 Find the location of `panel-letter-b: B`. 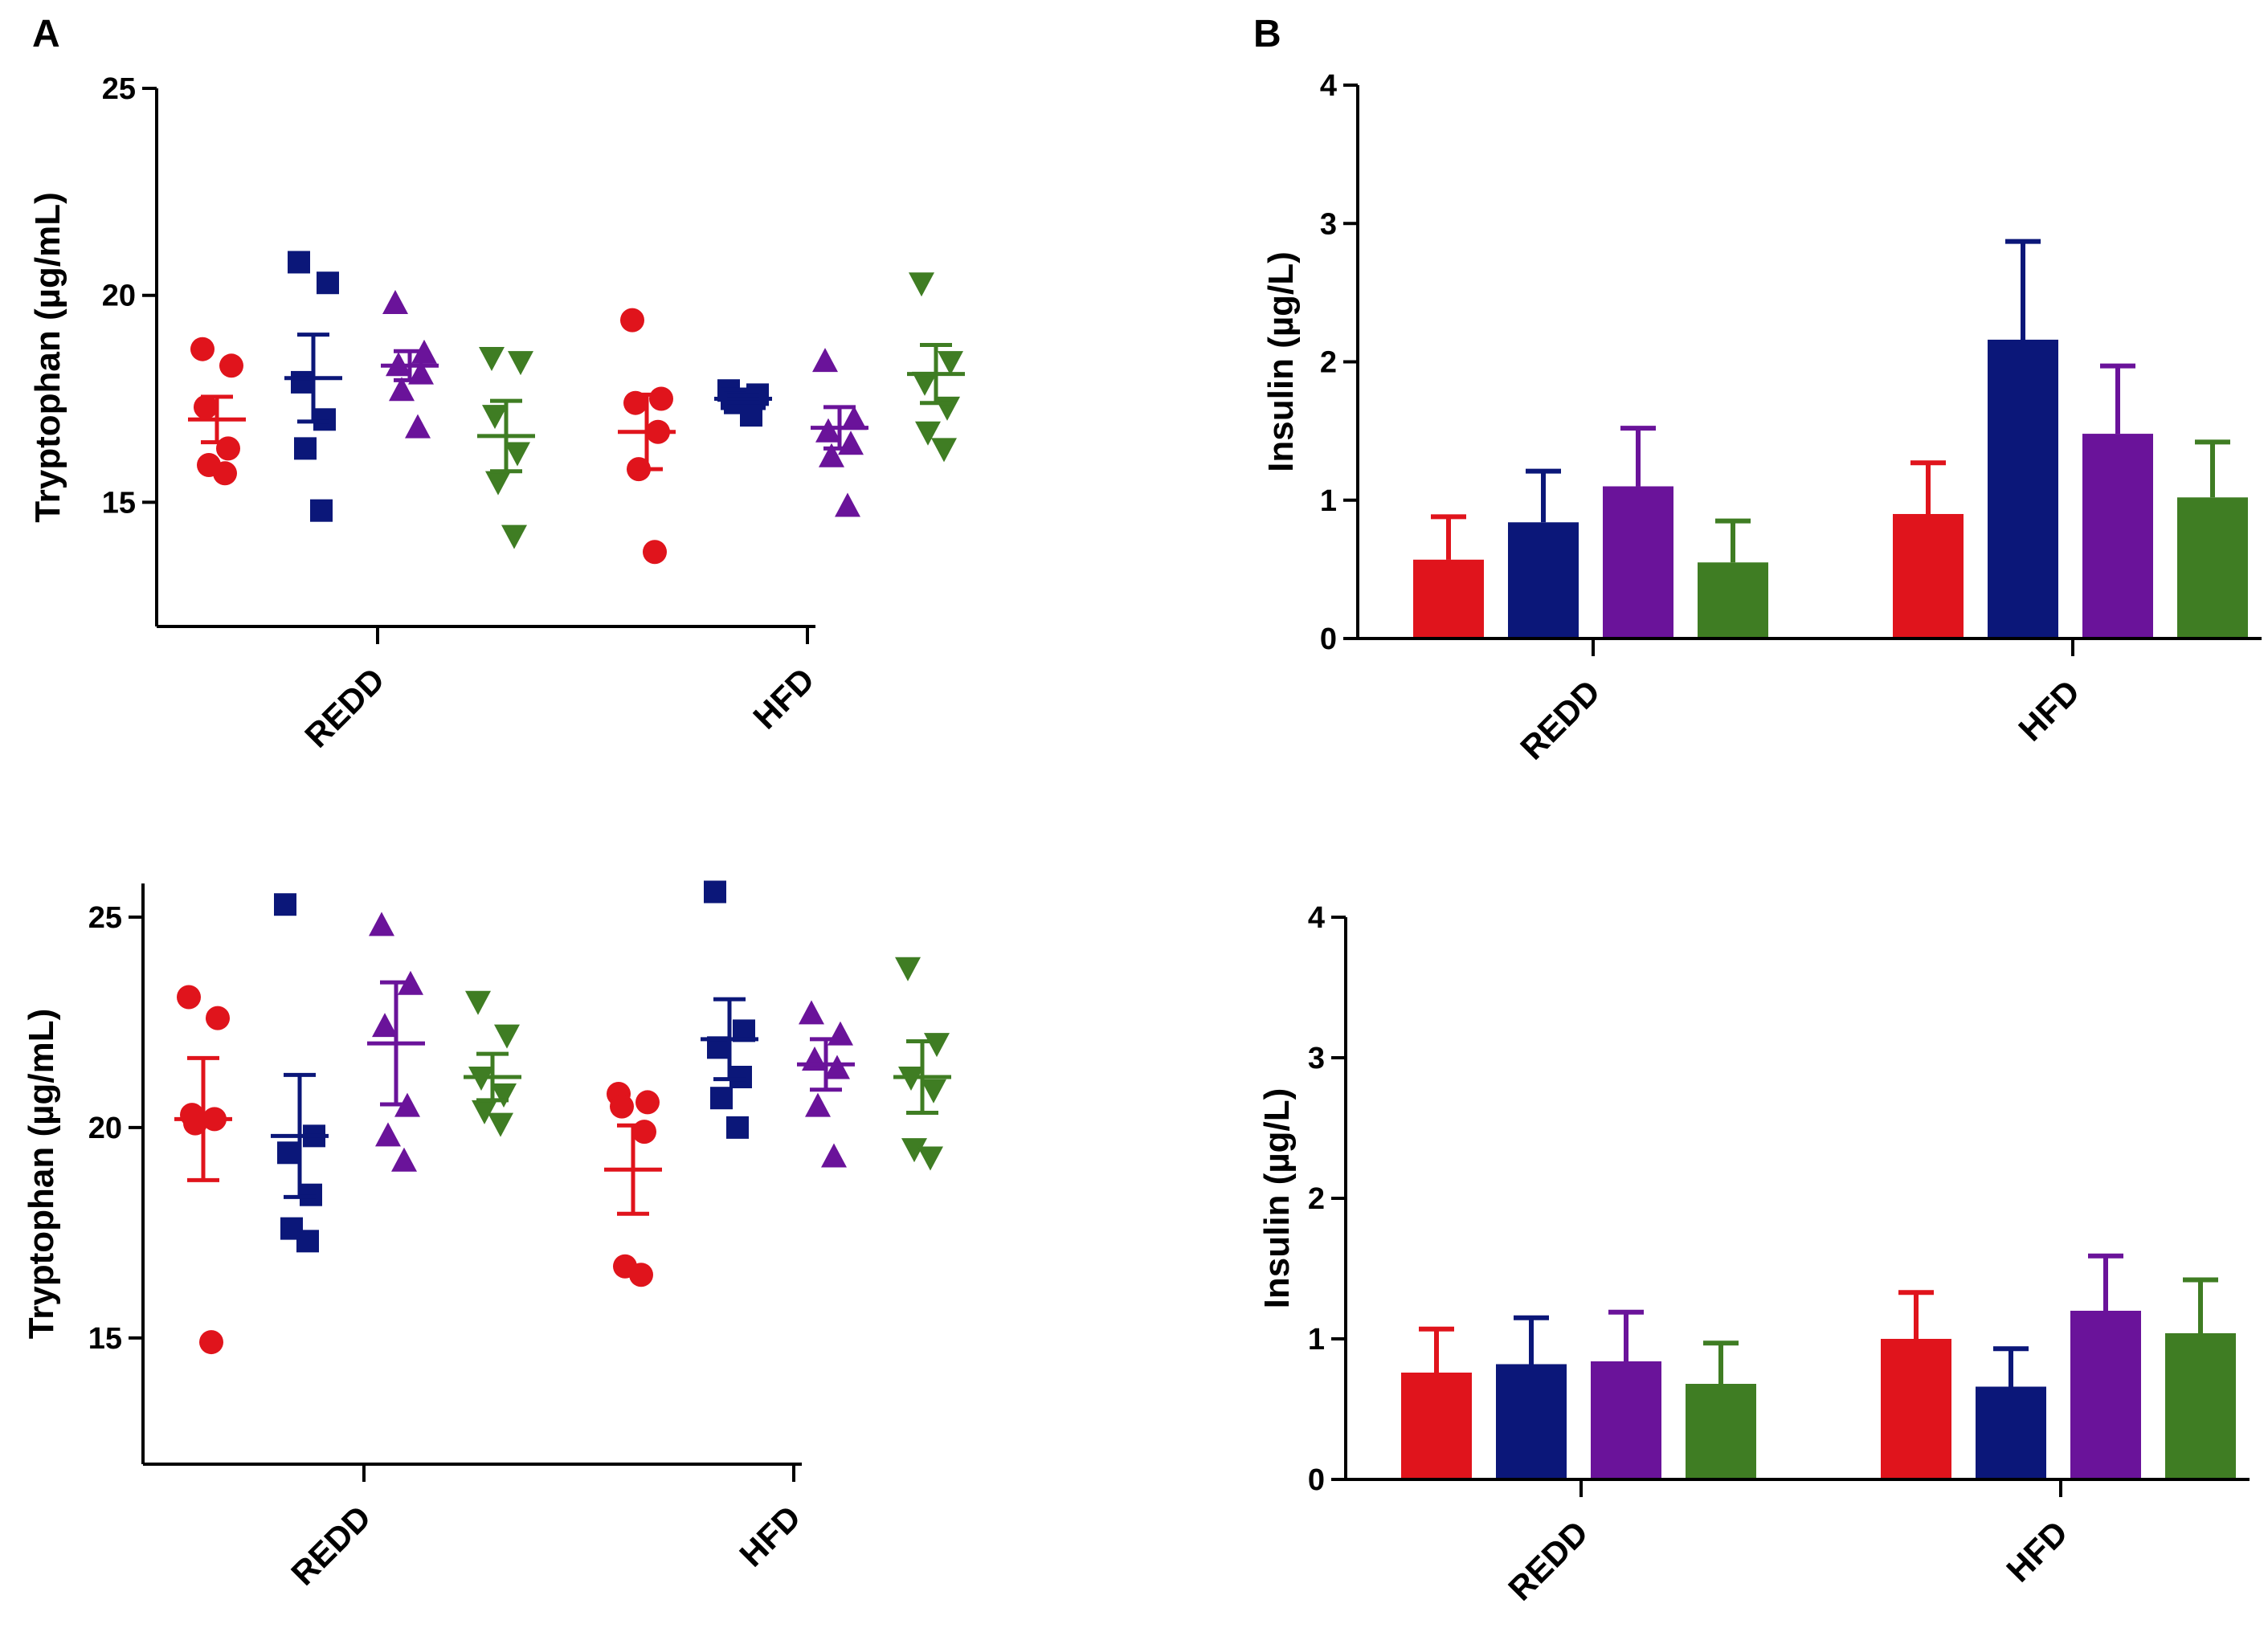

panel-letter-b: B is located at coordinates (1267, 34).